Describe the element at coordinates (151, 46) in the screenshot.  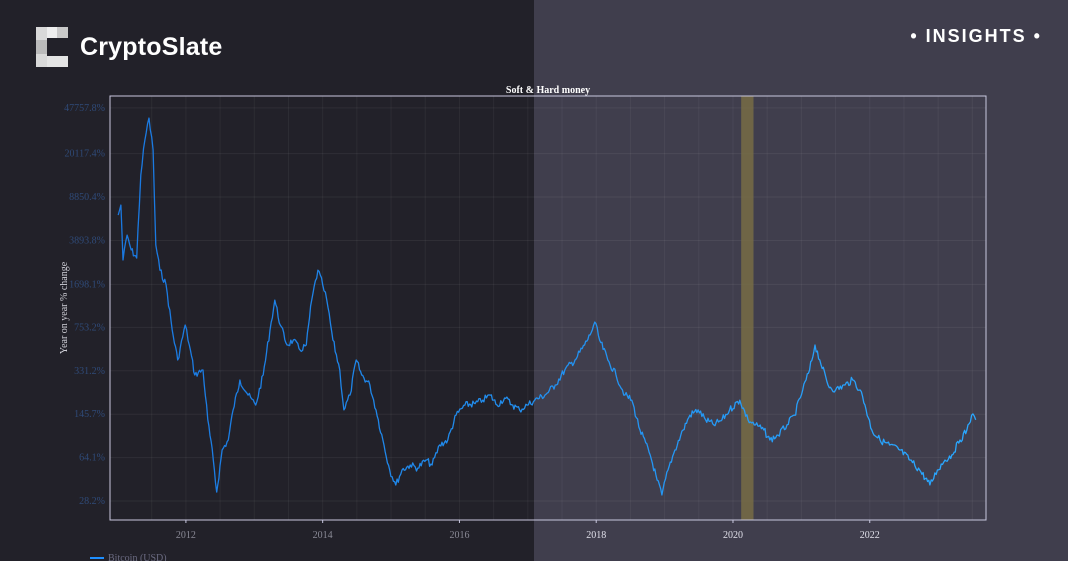
I see `brand-name: CryptoSlate` at that location.